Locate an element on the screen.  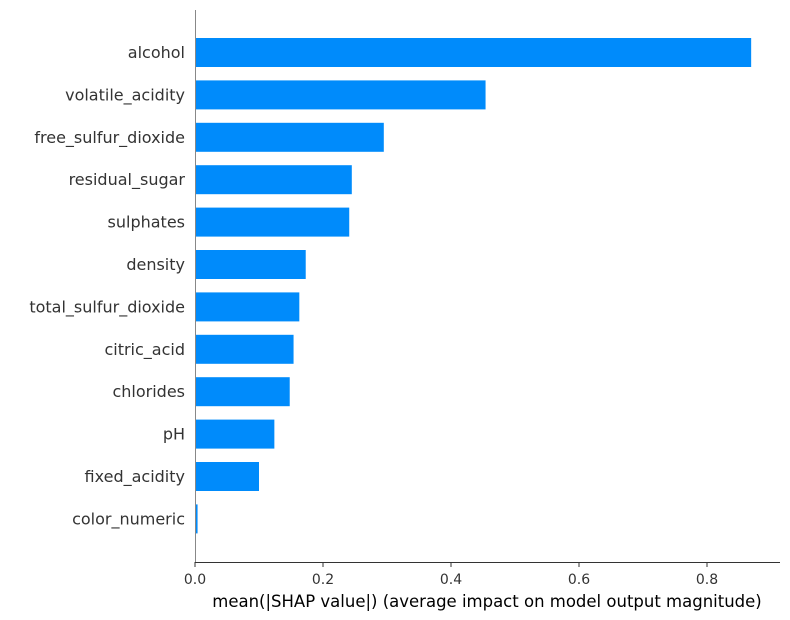
category-label-chlorides: chlorides is located at coordinates (148, 391).